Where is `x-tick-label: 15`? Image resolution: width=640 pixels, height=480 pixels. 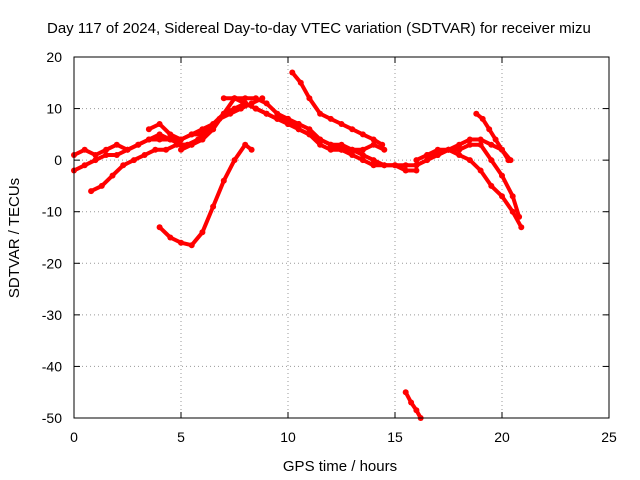 x-tick-label: 15 is located at coordinates (395, 437).